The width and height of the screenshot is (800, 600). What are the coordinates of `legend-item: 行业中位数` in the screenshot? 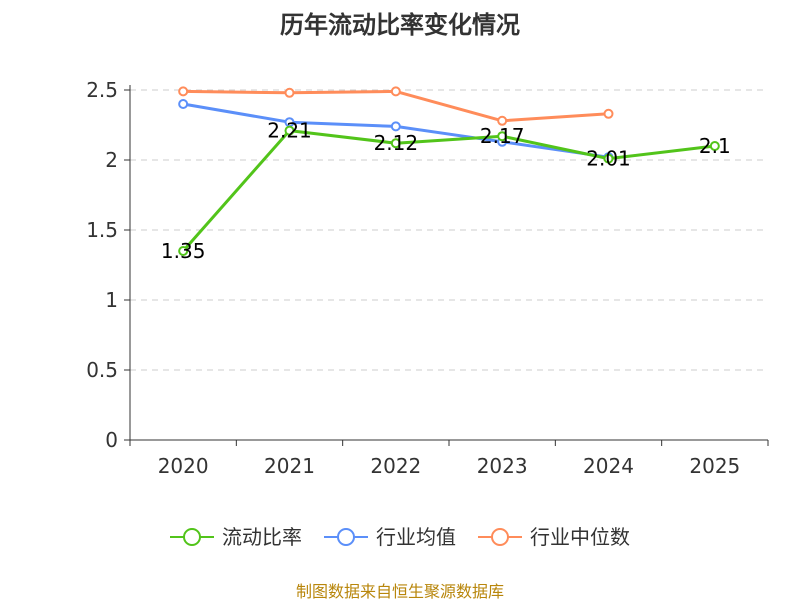 It's located at (554, 537).